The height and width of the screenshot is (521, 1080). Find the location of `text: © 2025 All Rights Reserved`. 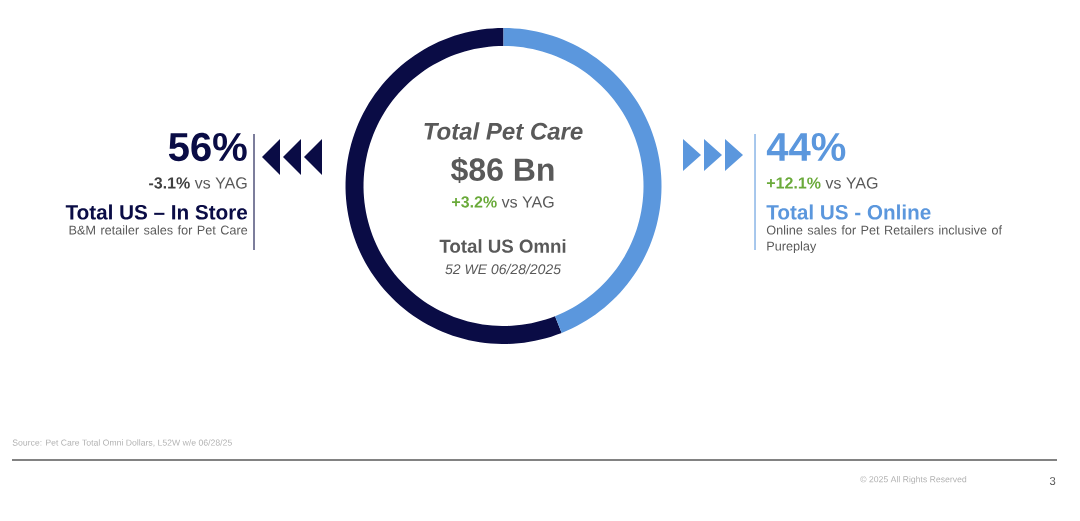

text: © 2025 All Rights Reserved is located at coordinates (913, 480).